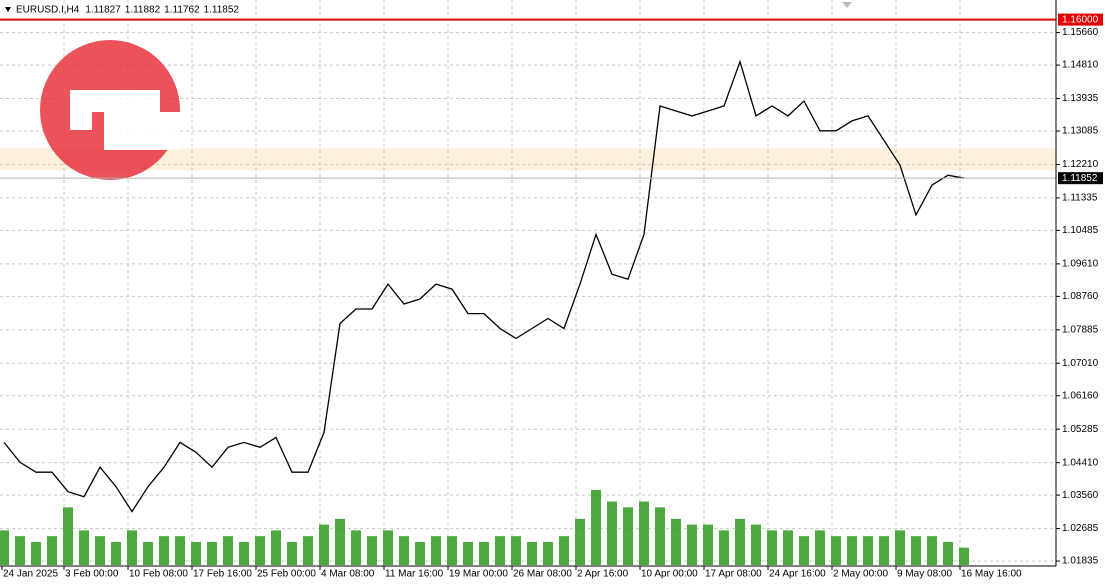 The height and width of the screenshot is (588, 1105). I want to click on x-tick-label: 19 Mar 00:00, so click(478, 574).